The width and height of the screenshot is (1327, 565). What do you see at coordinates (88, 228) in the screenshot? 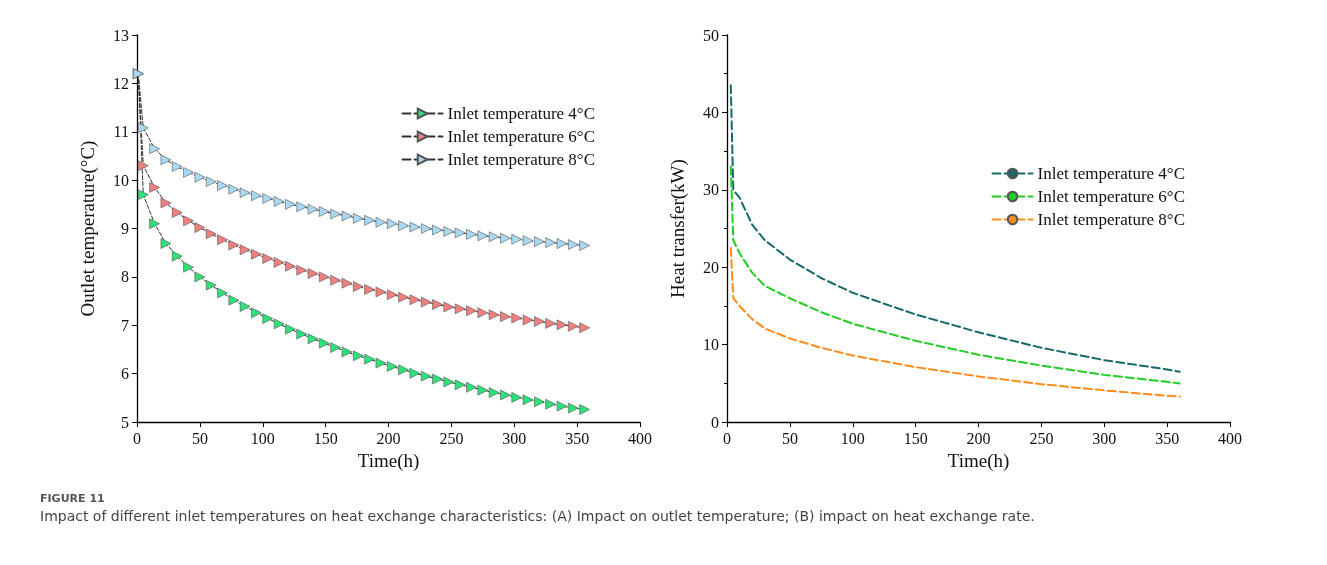
I see `y-axis-title: Outlet temperature(°C)` at bounding box center [88, 228].